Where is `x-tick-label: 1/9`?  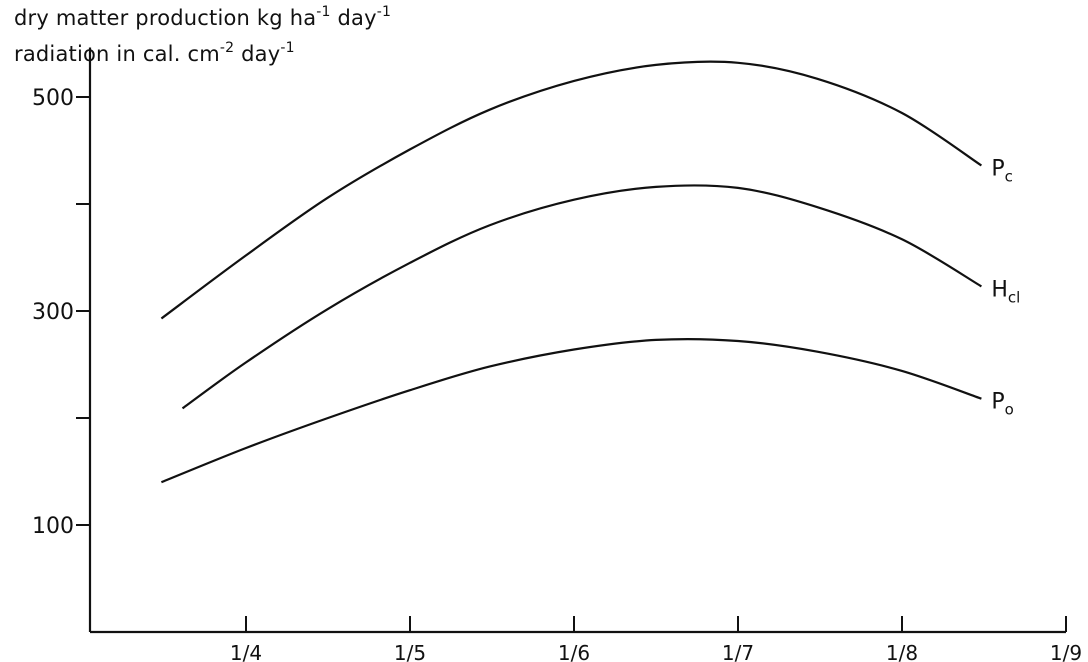
x-tick-label: 1/9 is located at coordinates (1066, 651).